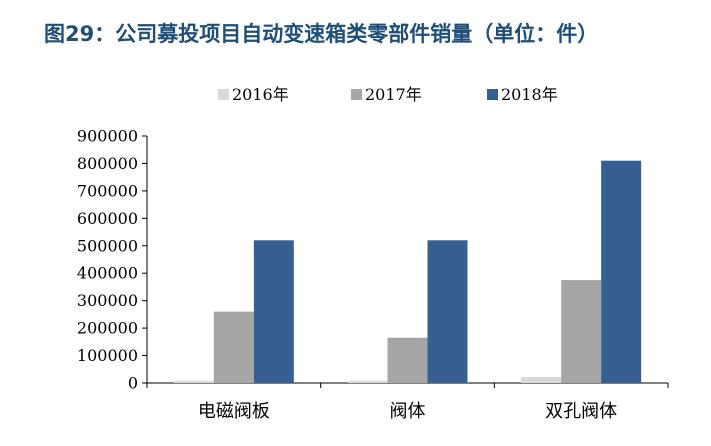 The width and height of the screenshot is (711, 446). Describe the element at coordinates (408, 411) in the screenshot. I see `x-category-label: 阀体` at that location.